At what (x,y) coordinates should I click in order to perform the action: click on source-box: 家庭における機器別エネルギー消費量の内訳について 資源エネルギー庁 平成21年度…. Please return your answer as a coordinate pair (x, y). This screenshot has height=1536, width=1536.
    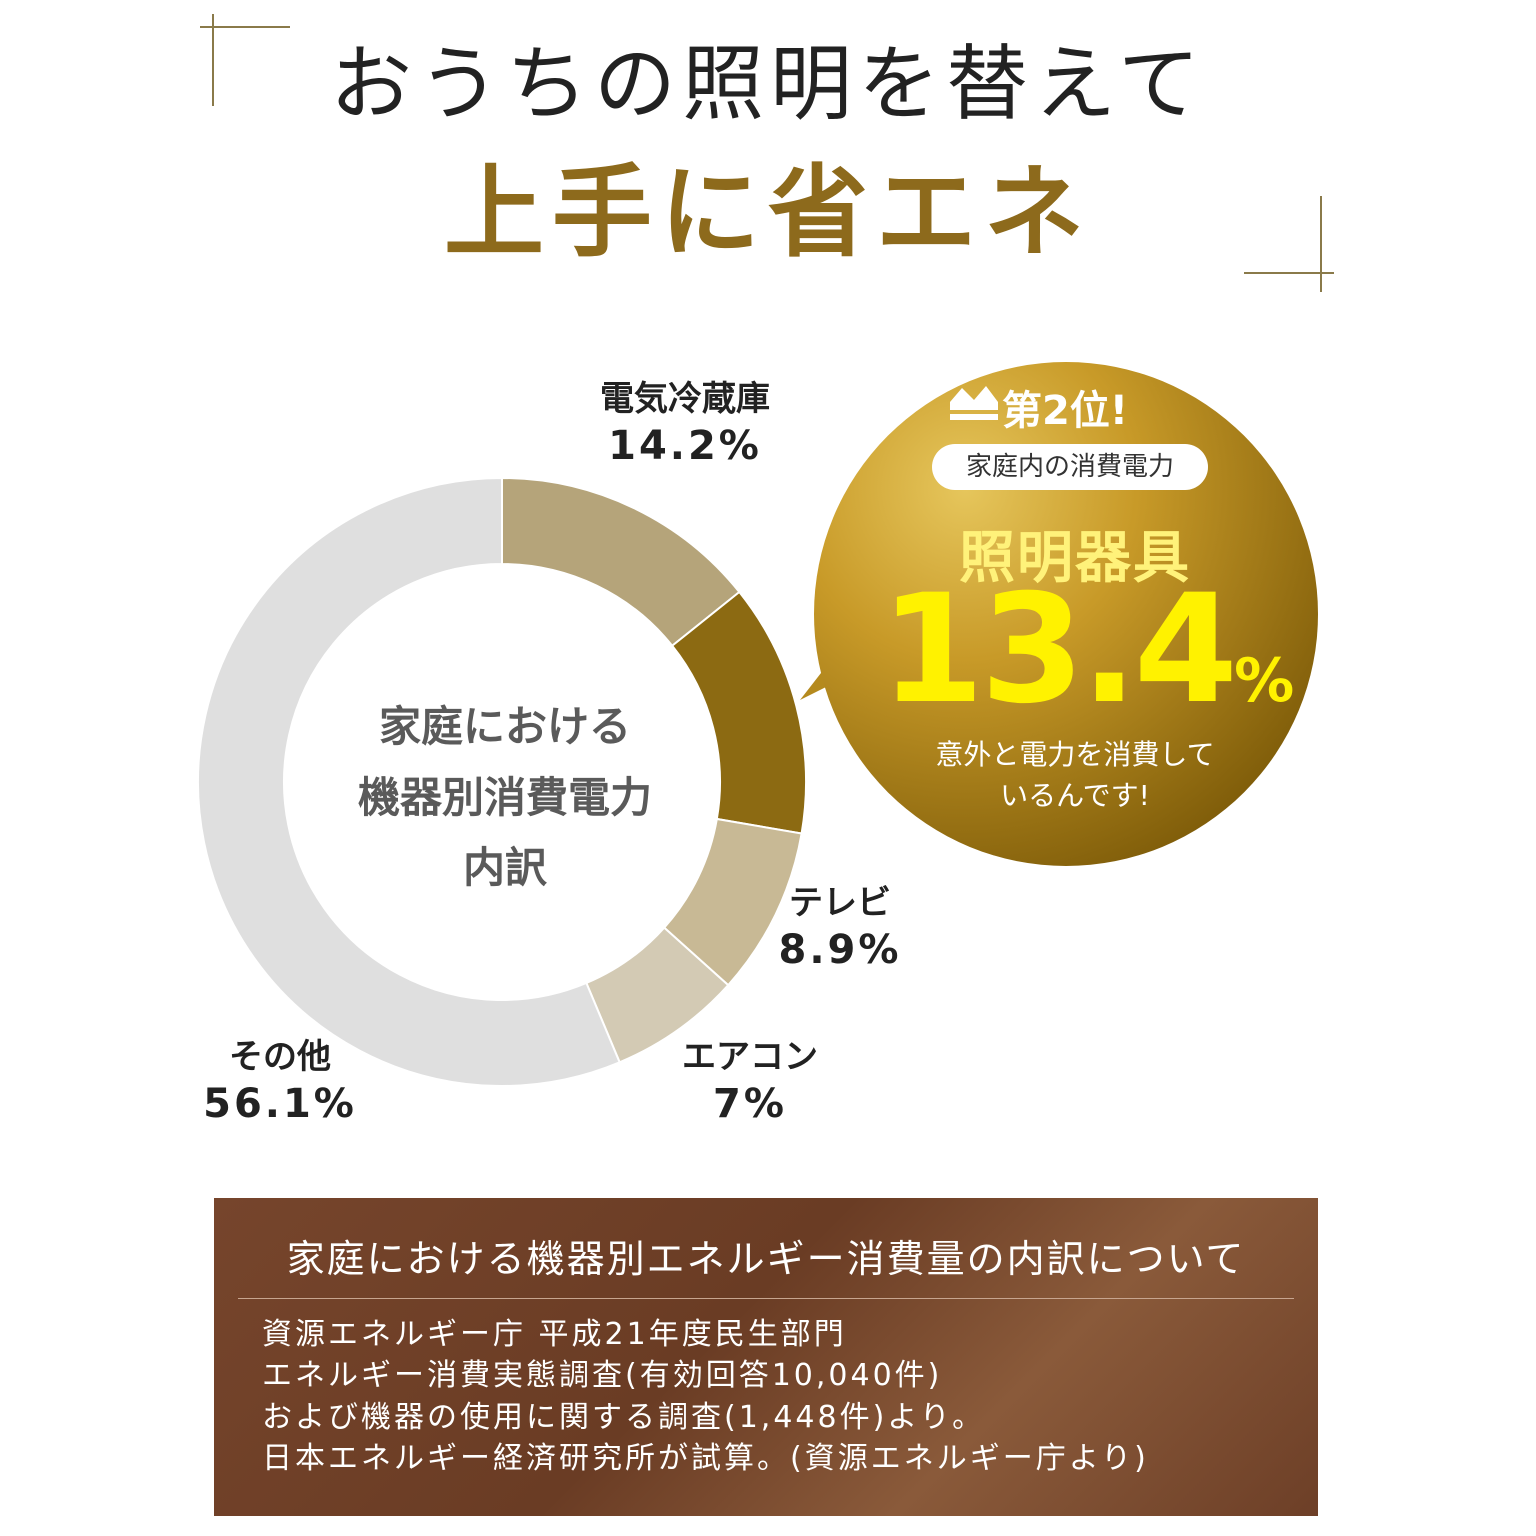
    Looking at the image, I should click on (766, 1357).